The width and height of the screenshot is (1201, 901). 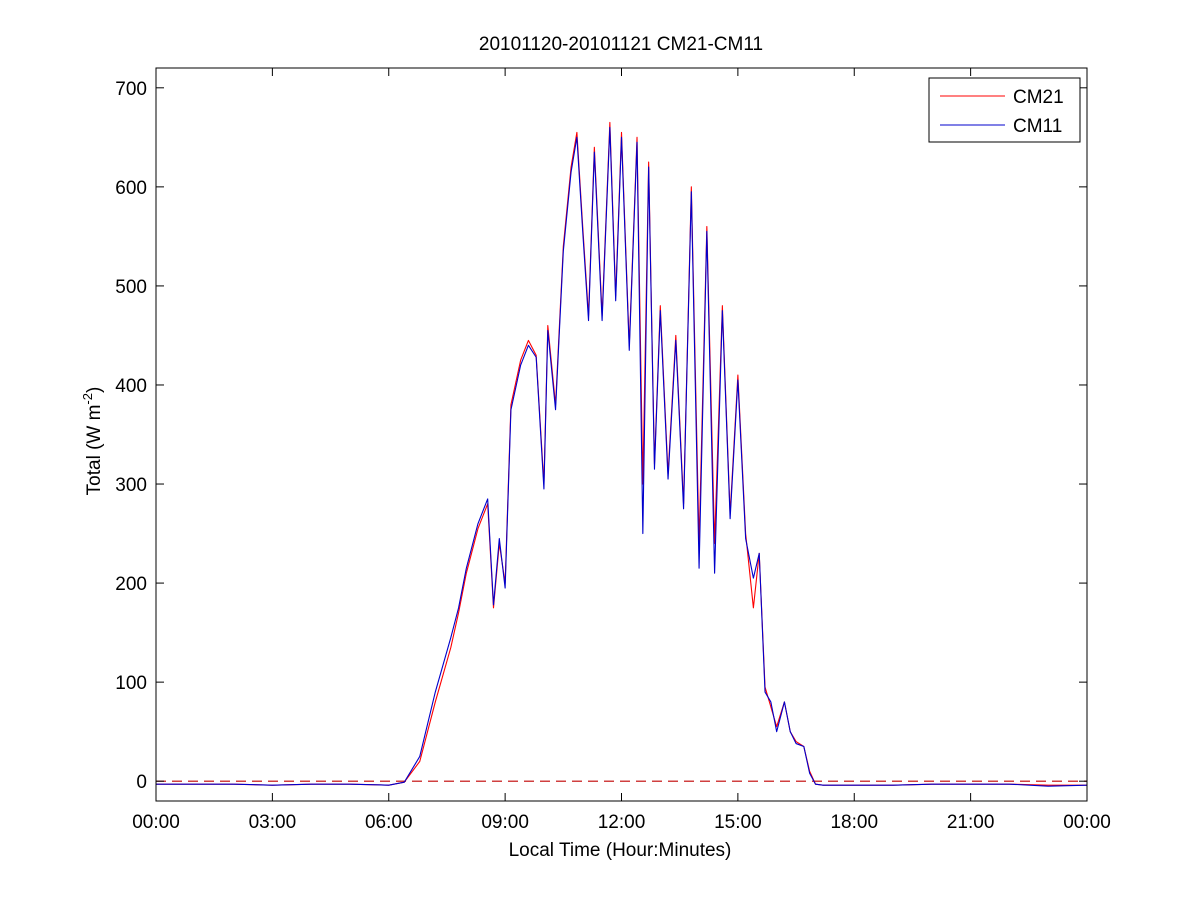 What do you see at coordinates (273, 822) in the screenshot?
I see `x-tick-label: 03:00` at bounding box center [273, 822].